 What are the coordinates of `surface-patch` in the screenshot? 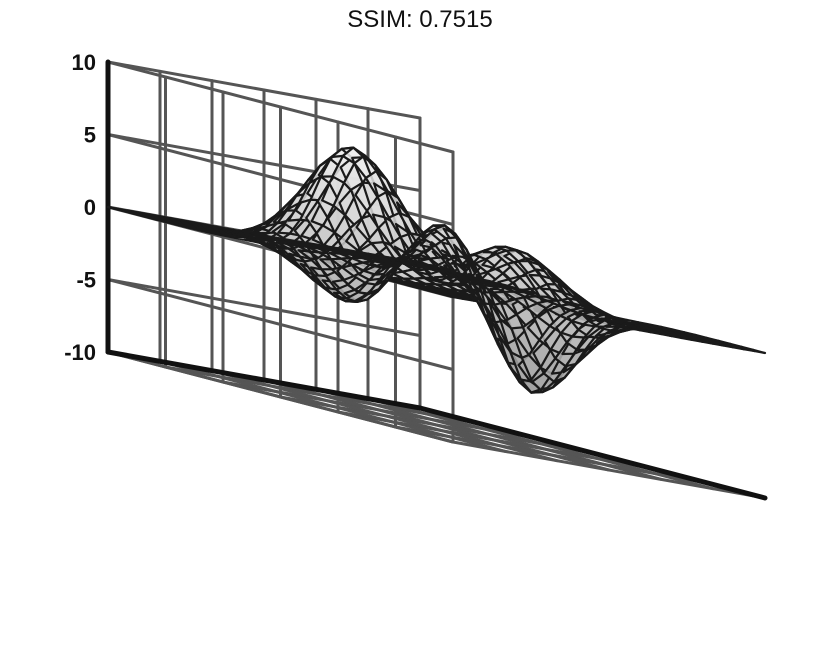 It's located at (754, 351).